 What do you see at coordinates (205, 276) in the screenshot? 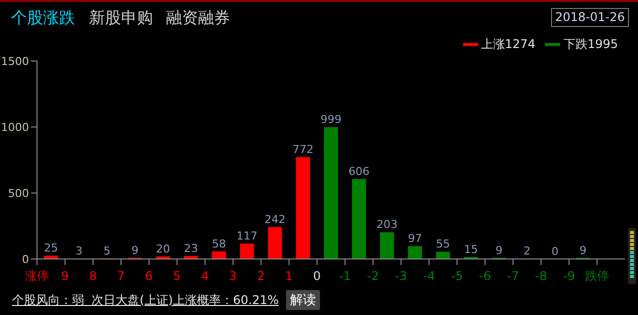
I see `x-tick-label: 4` at bounding box center [205, 276].